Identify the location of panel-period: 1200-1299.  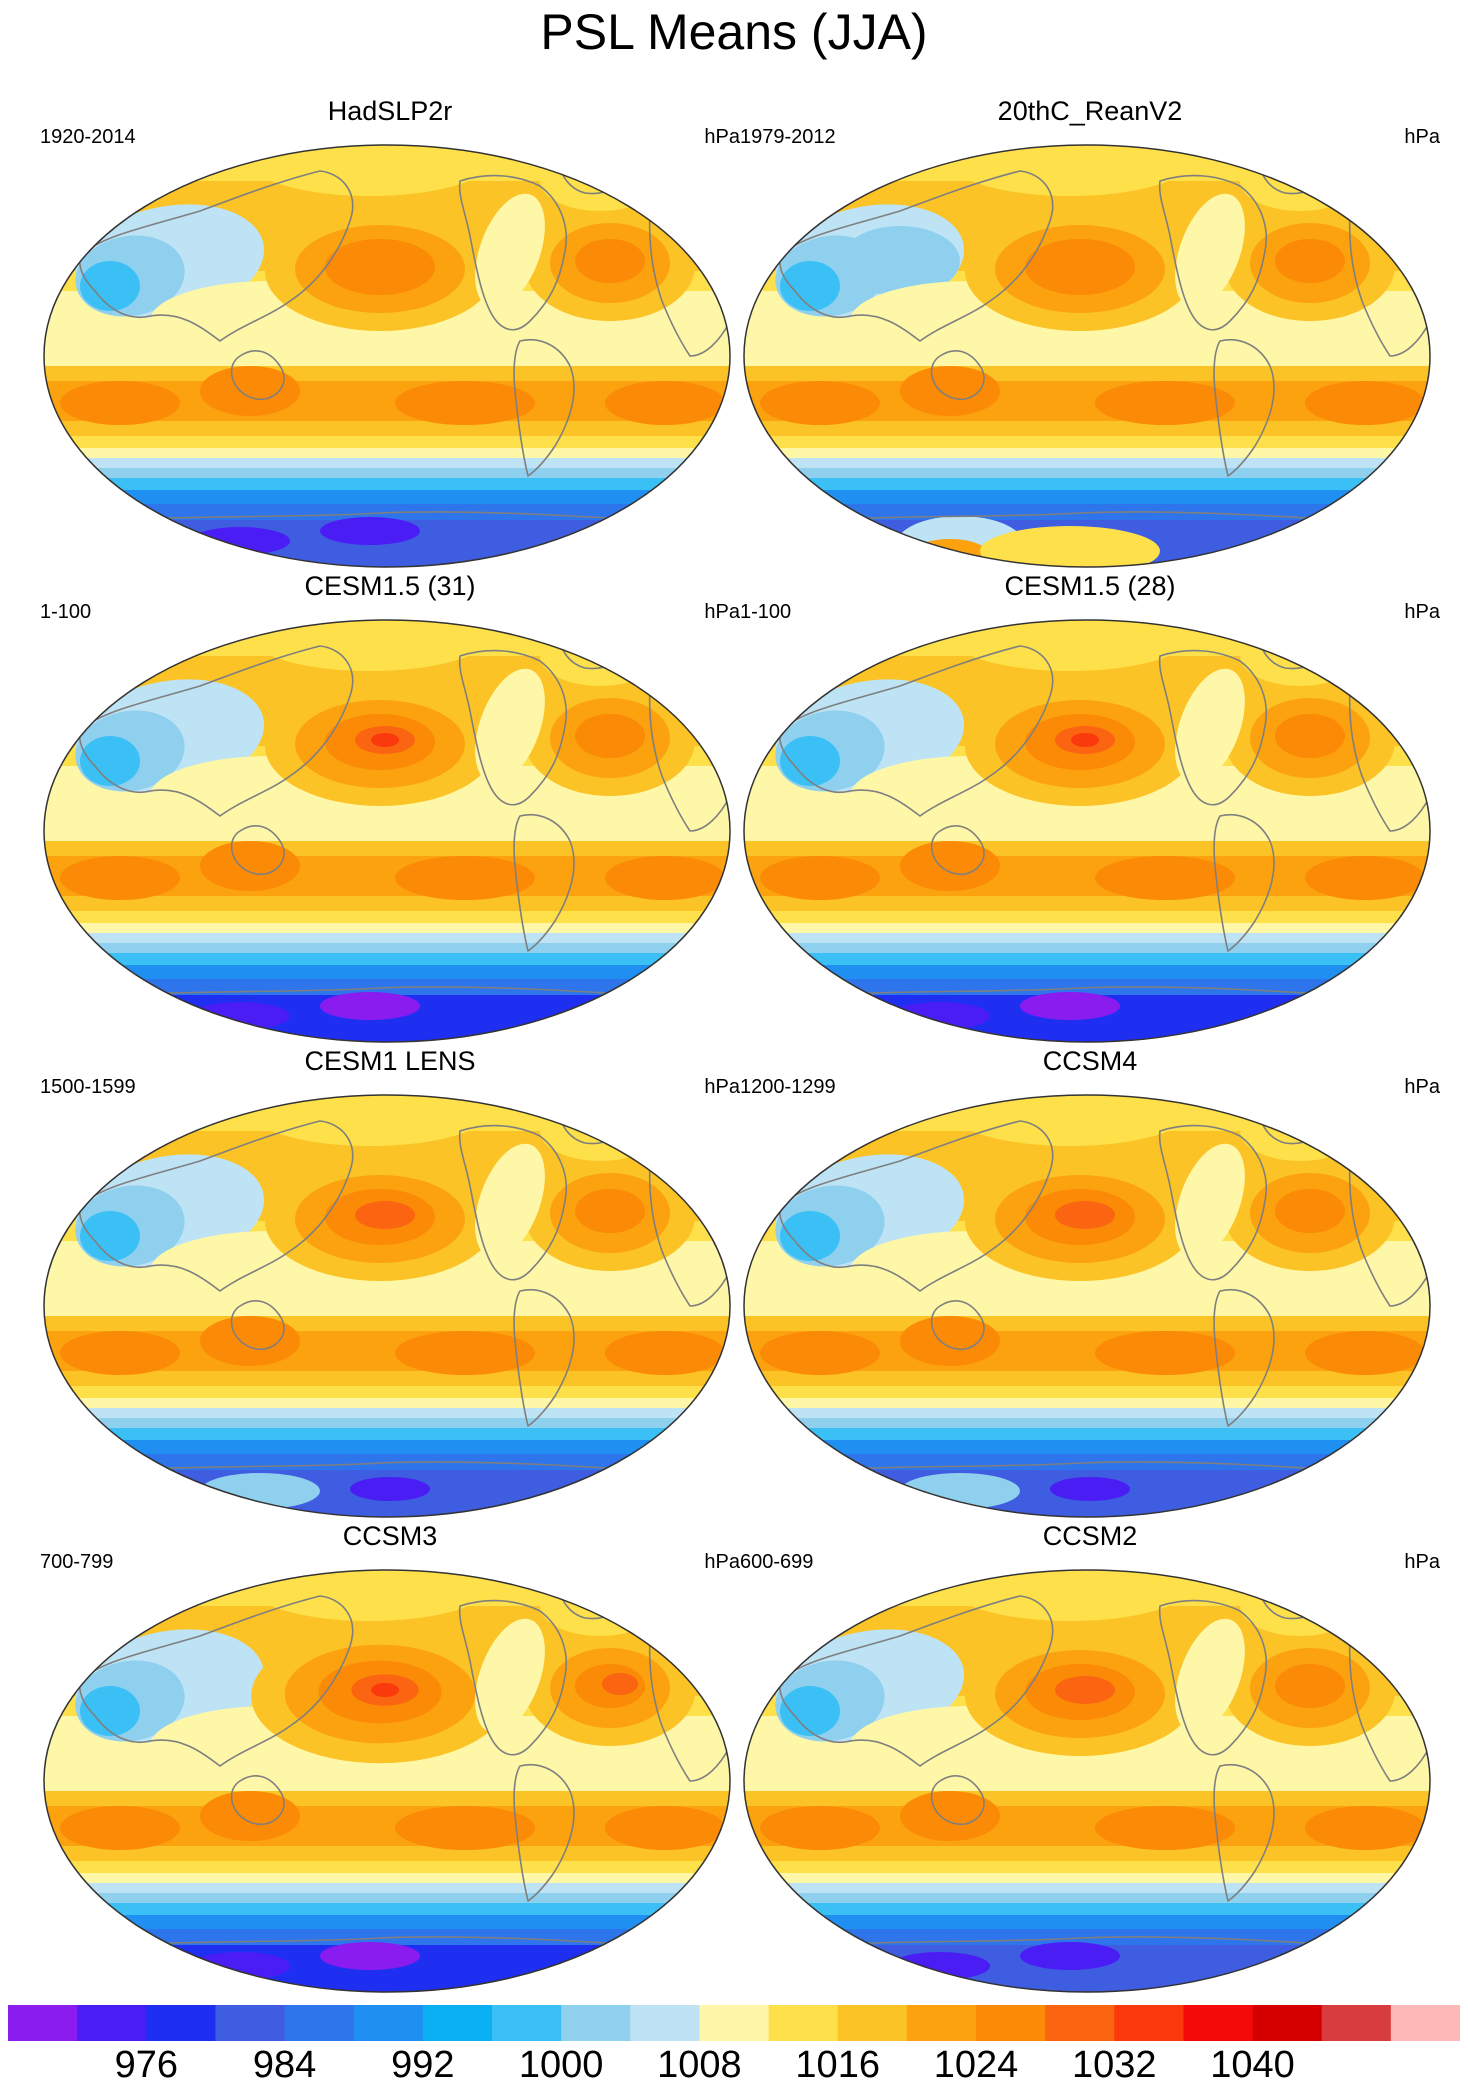
(788, 1087).